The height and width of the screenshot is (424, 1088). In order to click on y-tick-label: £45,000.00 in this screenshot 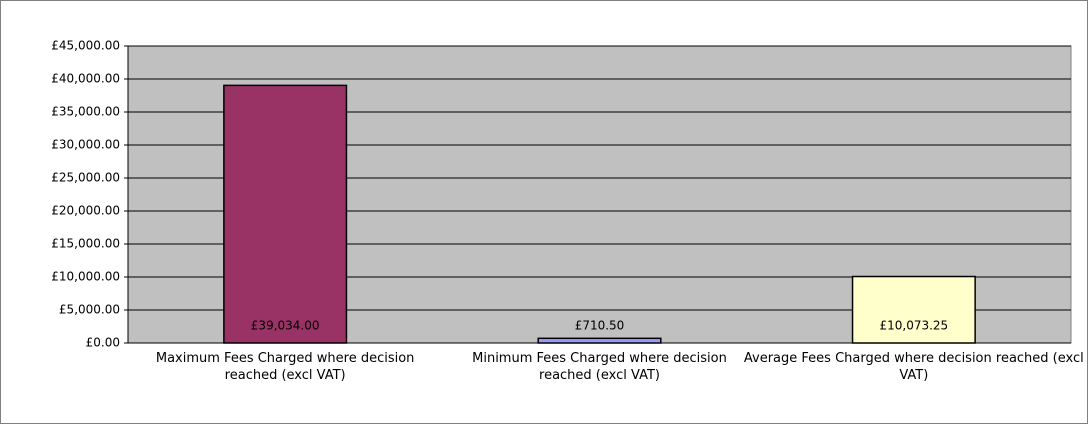, I will do `click(85, 46)`.